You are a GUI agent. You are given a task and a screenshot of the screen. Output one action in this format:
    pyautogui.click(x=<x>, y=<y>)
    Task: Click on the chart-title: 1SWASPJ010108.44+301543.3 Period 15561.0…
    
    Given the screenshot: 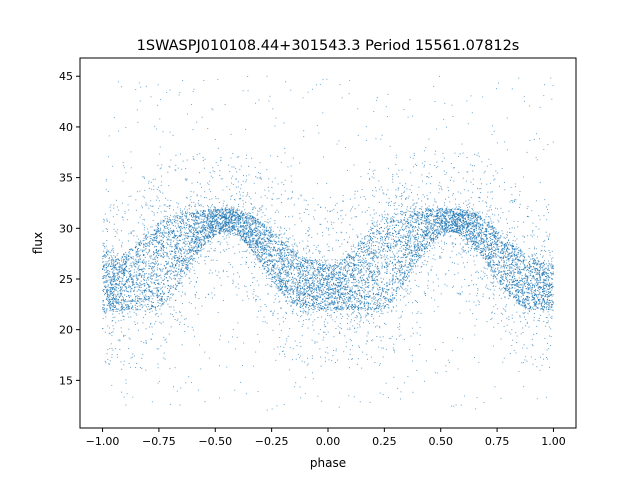 What is the action you would take?
    pyautogui.click(x=328, y=46)
    